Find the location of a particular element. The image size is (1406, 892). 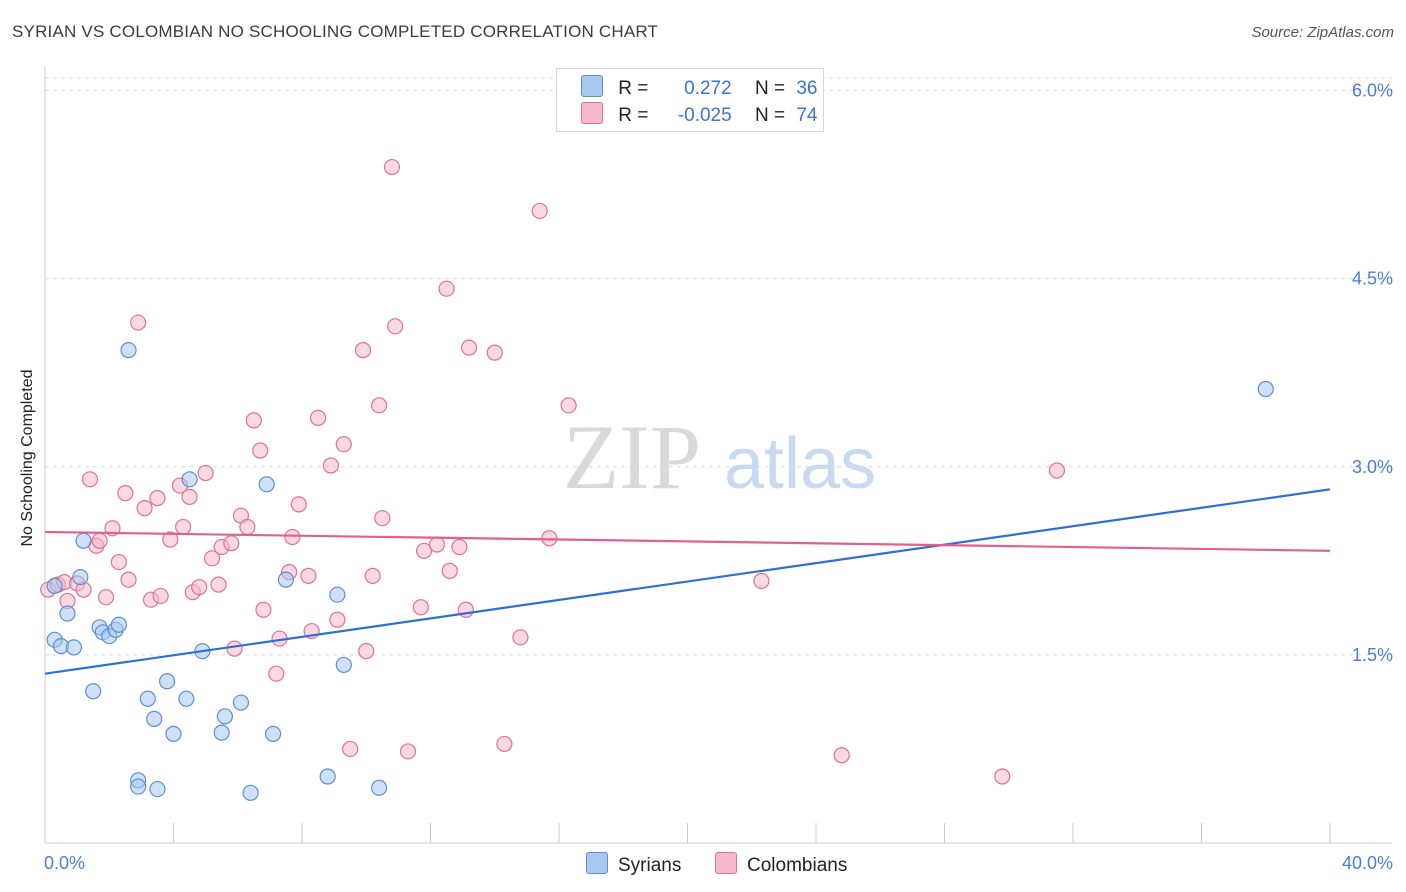

legend-row-syrians: R = 0.272 N = 36 is located at coordinates (699, 87).